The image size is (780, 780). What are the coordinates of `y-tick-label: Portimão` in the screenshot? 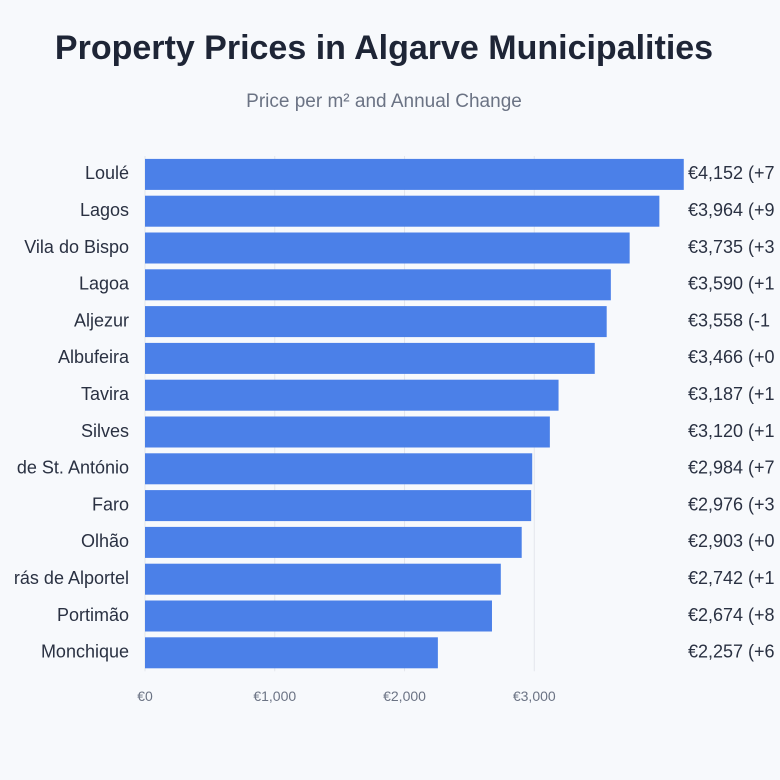 It's located at (93, 615).